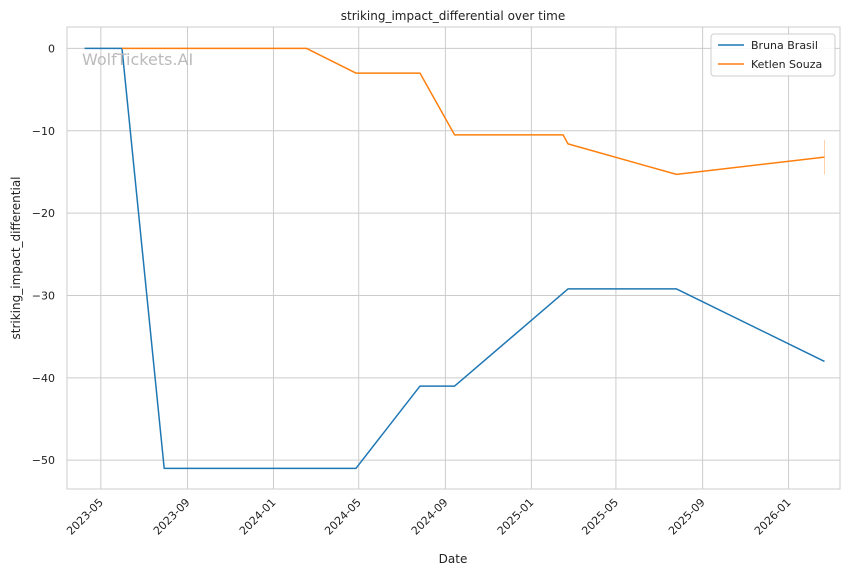 The width and height of the screenshot is (850, 579). I want to click on chart-title: striking_impact_differential over time, so click(453, 16).